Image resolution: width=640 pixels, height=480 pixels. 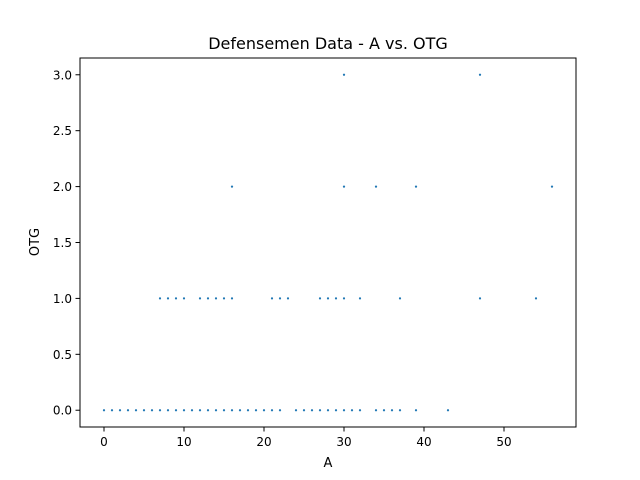 I want to click on y-tick-label-5: 2.5, so click(x=62, y=131).